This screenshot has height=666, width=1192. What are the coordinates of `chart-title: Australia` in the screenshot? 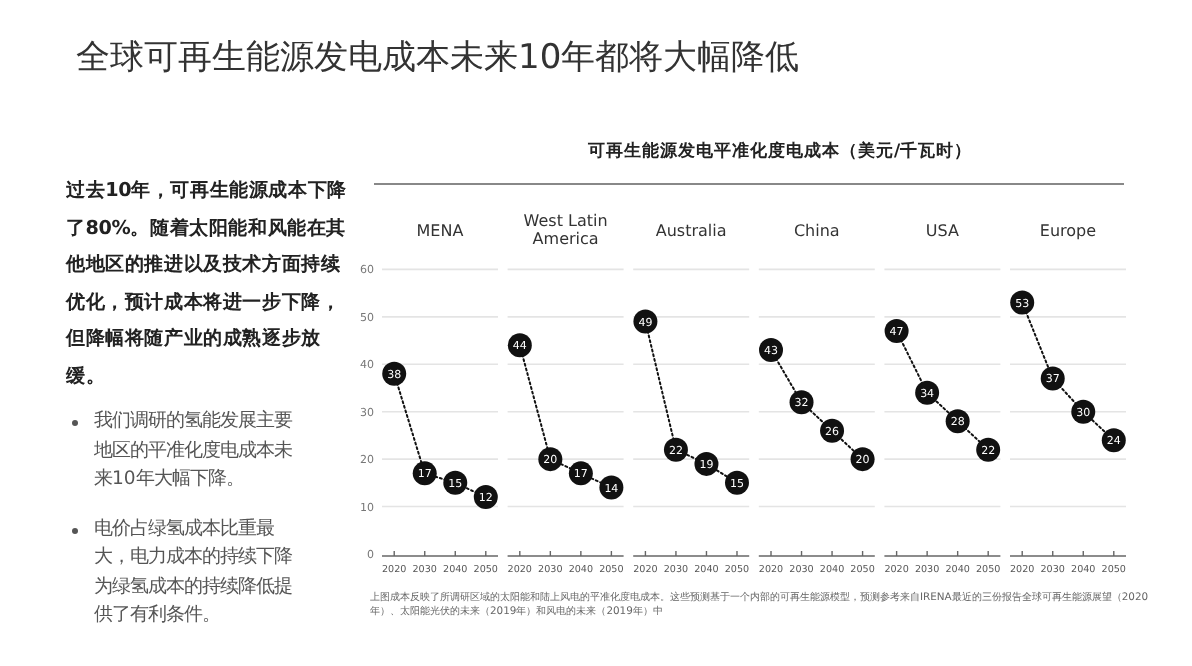 It's located at (691, 231).